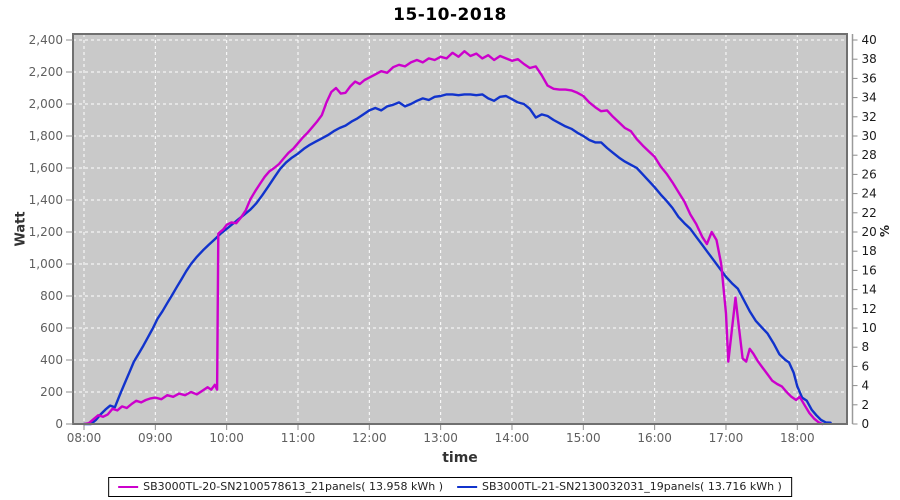  What do you see at coordinates (869, 117) in the screenshot?
I see `y-right-tick-label: 32` at bounding box center [869, 117].